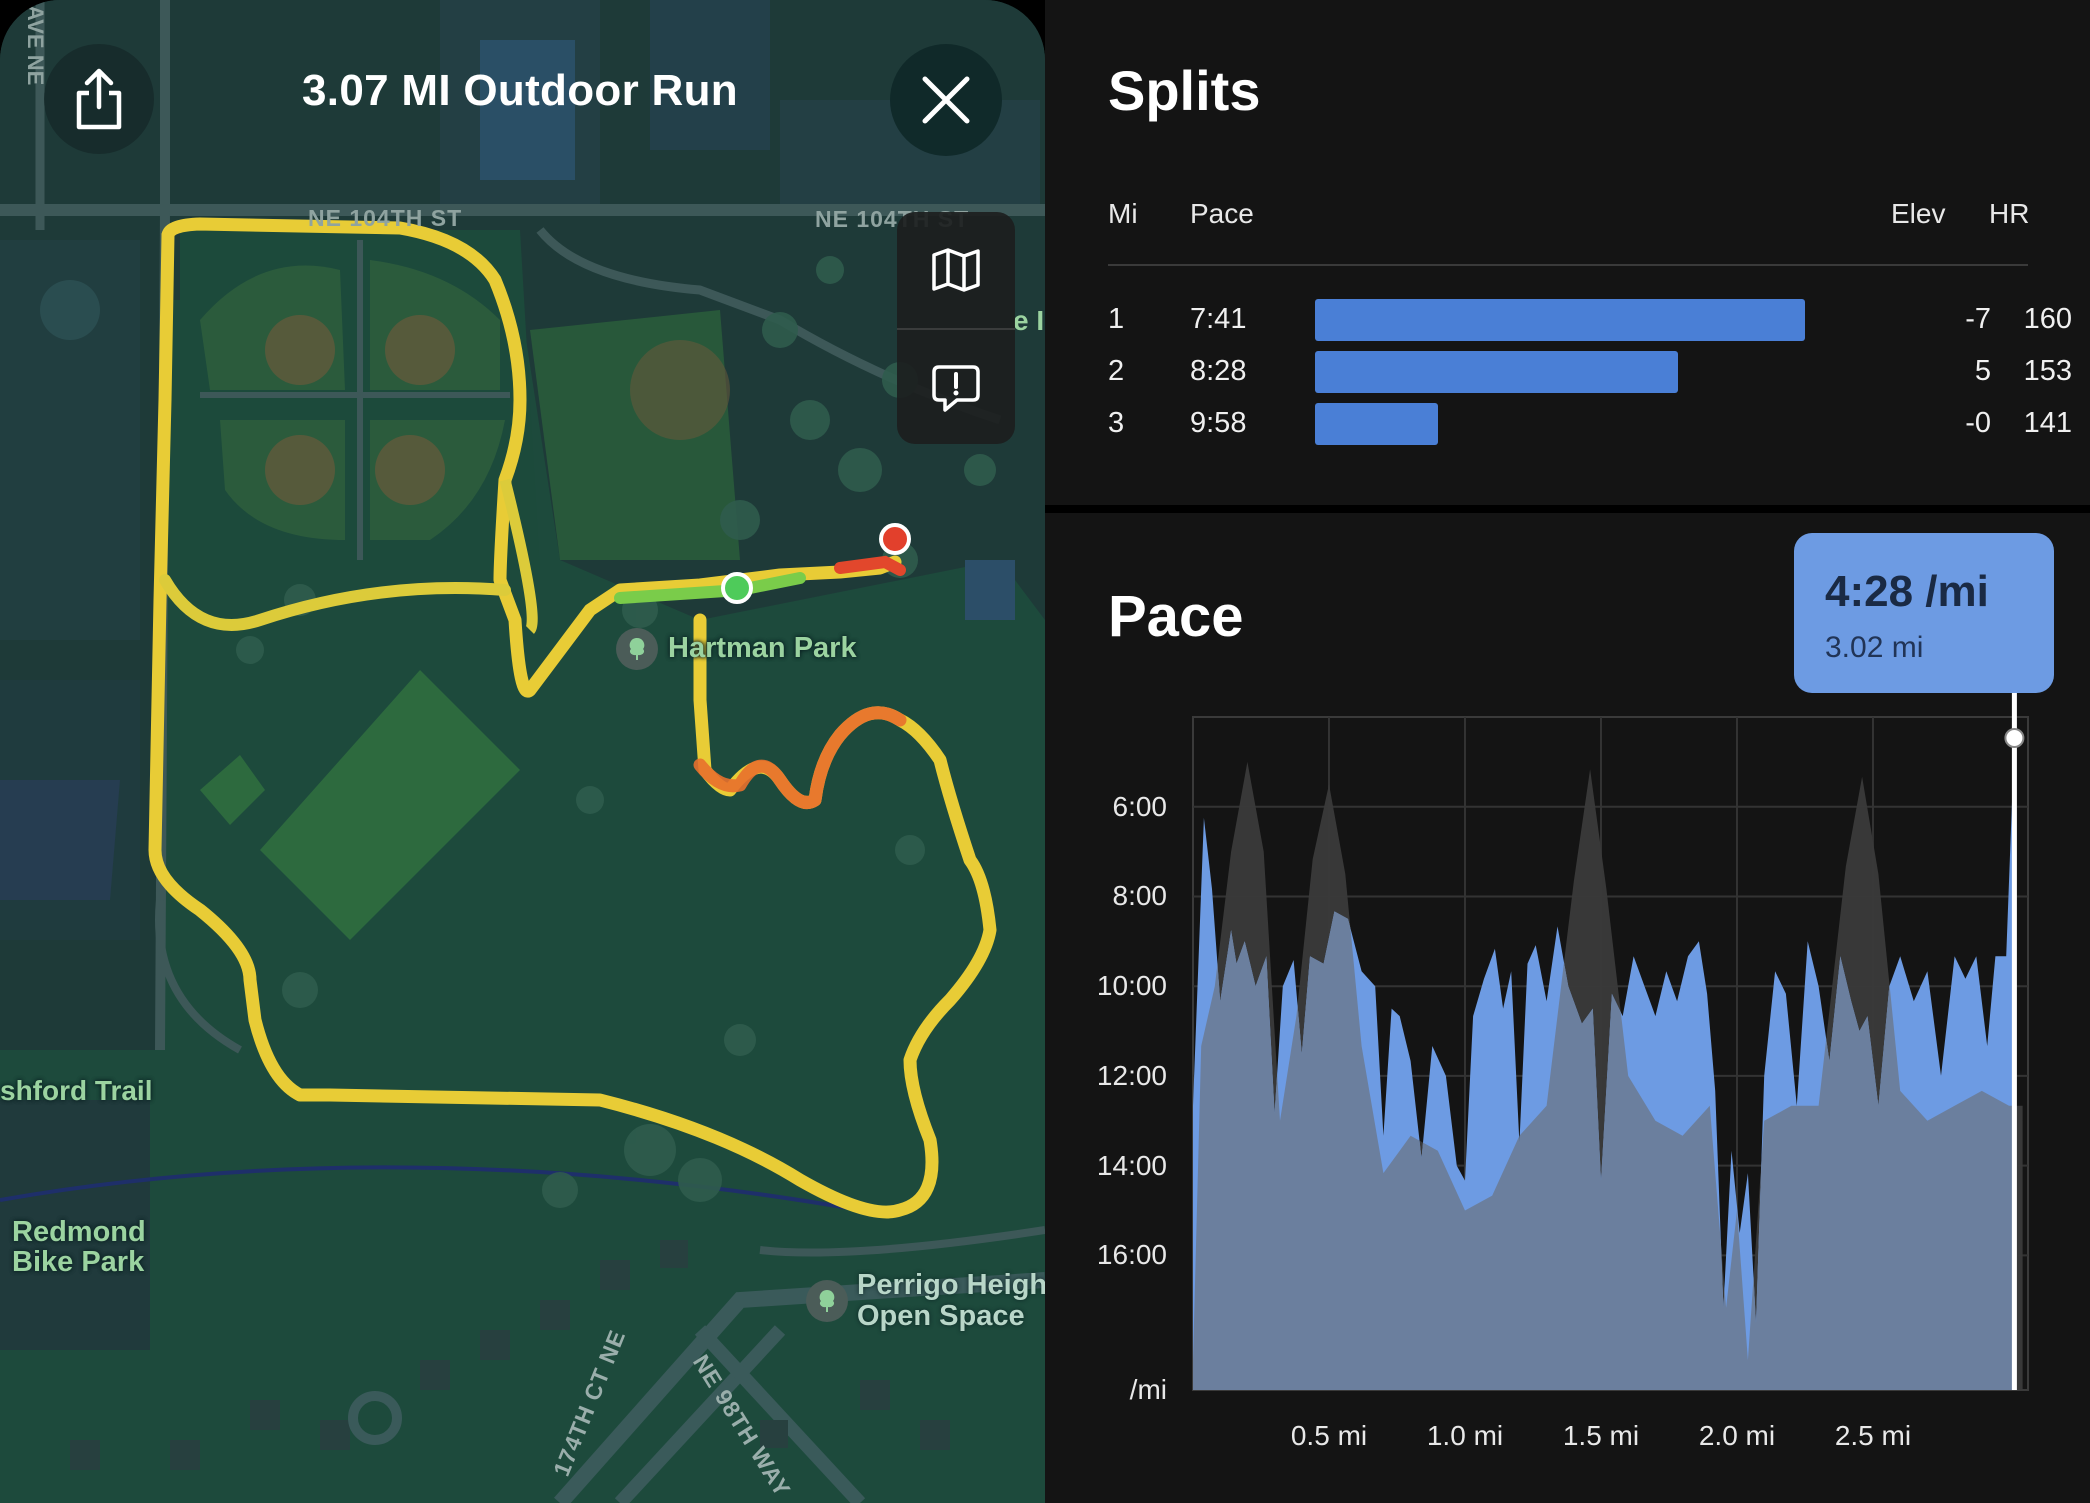 This screenshot has height=1503, width=2090. Describe the element at coordinates (1184, 90) in the screenshot. I see `splits-title: Splits` at that location.